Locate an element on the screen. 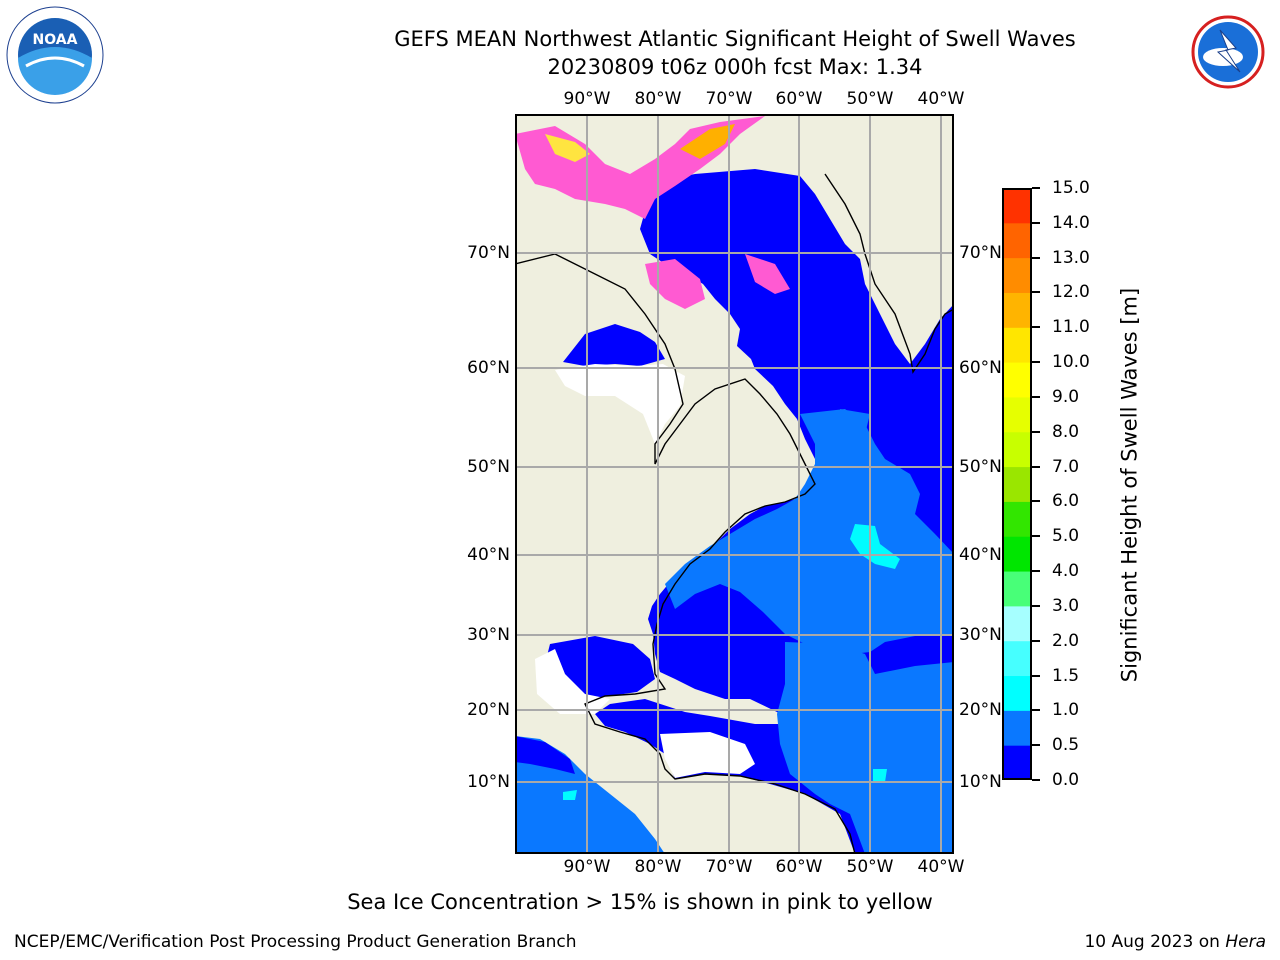  colorbar is located at coordinates (1017, 484).